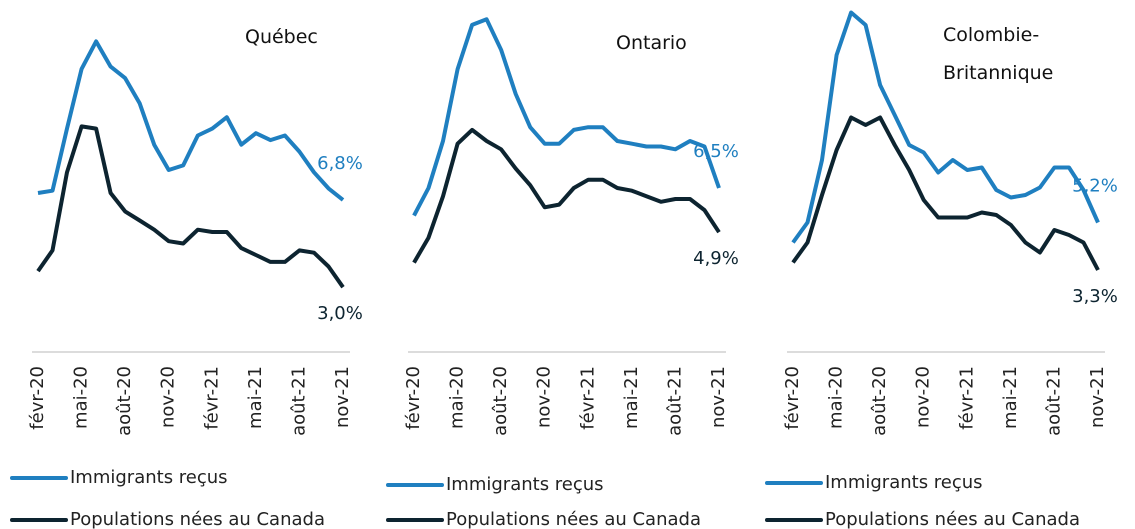 Image resolution: width=1135 pixels, height=529 pixels. I want to click on value-label: 3,0%, so click(340, 313).